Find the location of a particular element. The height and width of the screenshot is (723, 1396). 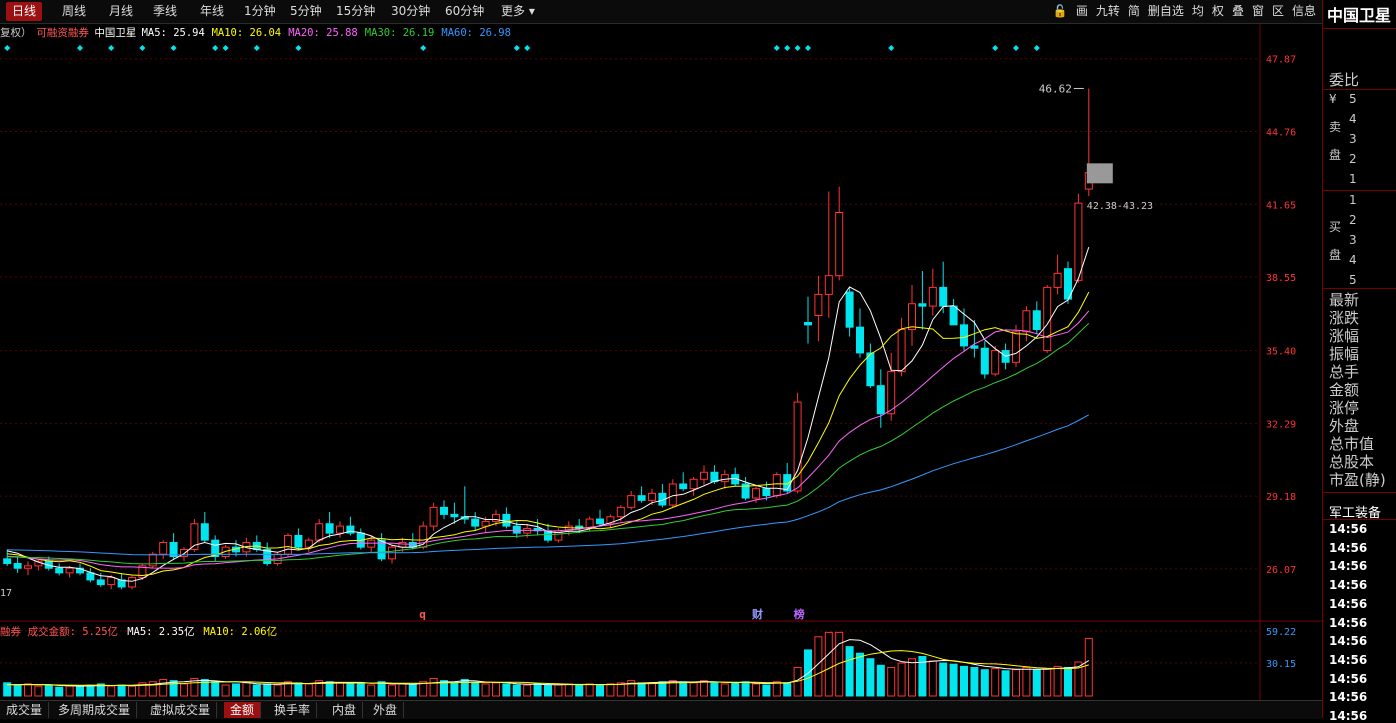

indicator-tab-6: 外盘 is located at coordinates (386, 710).